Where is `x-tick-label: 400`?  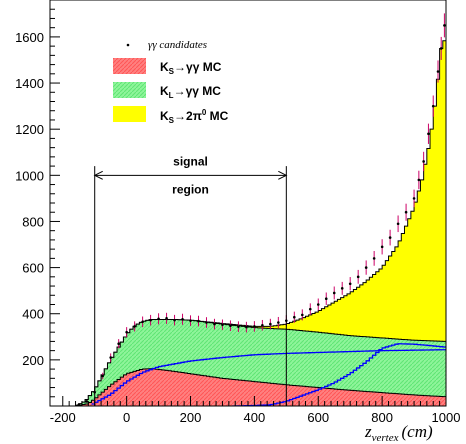
x-tick-label: 400 is located at coordinates (255, 417).